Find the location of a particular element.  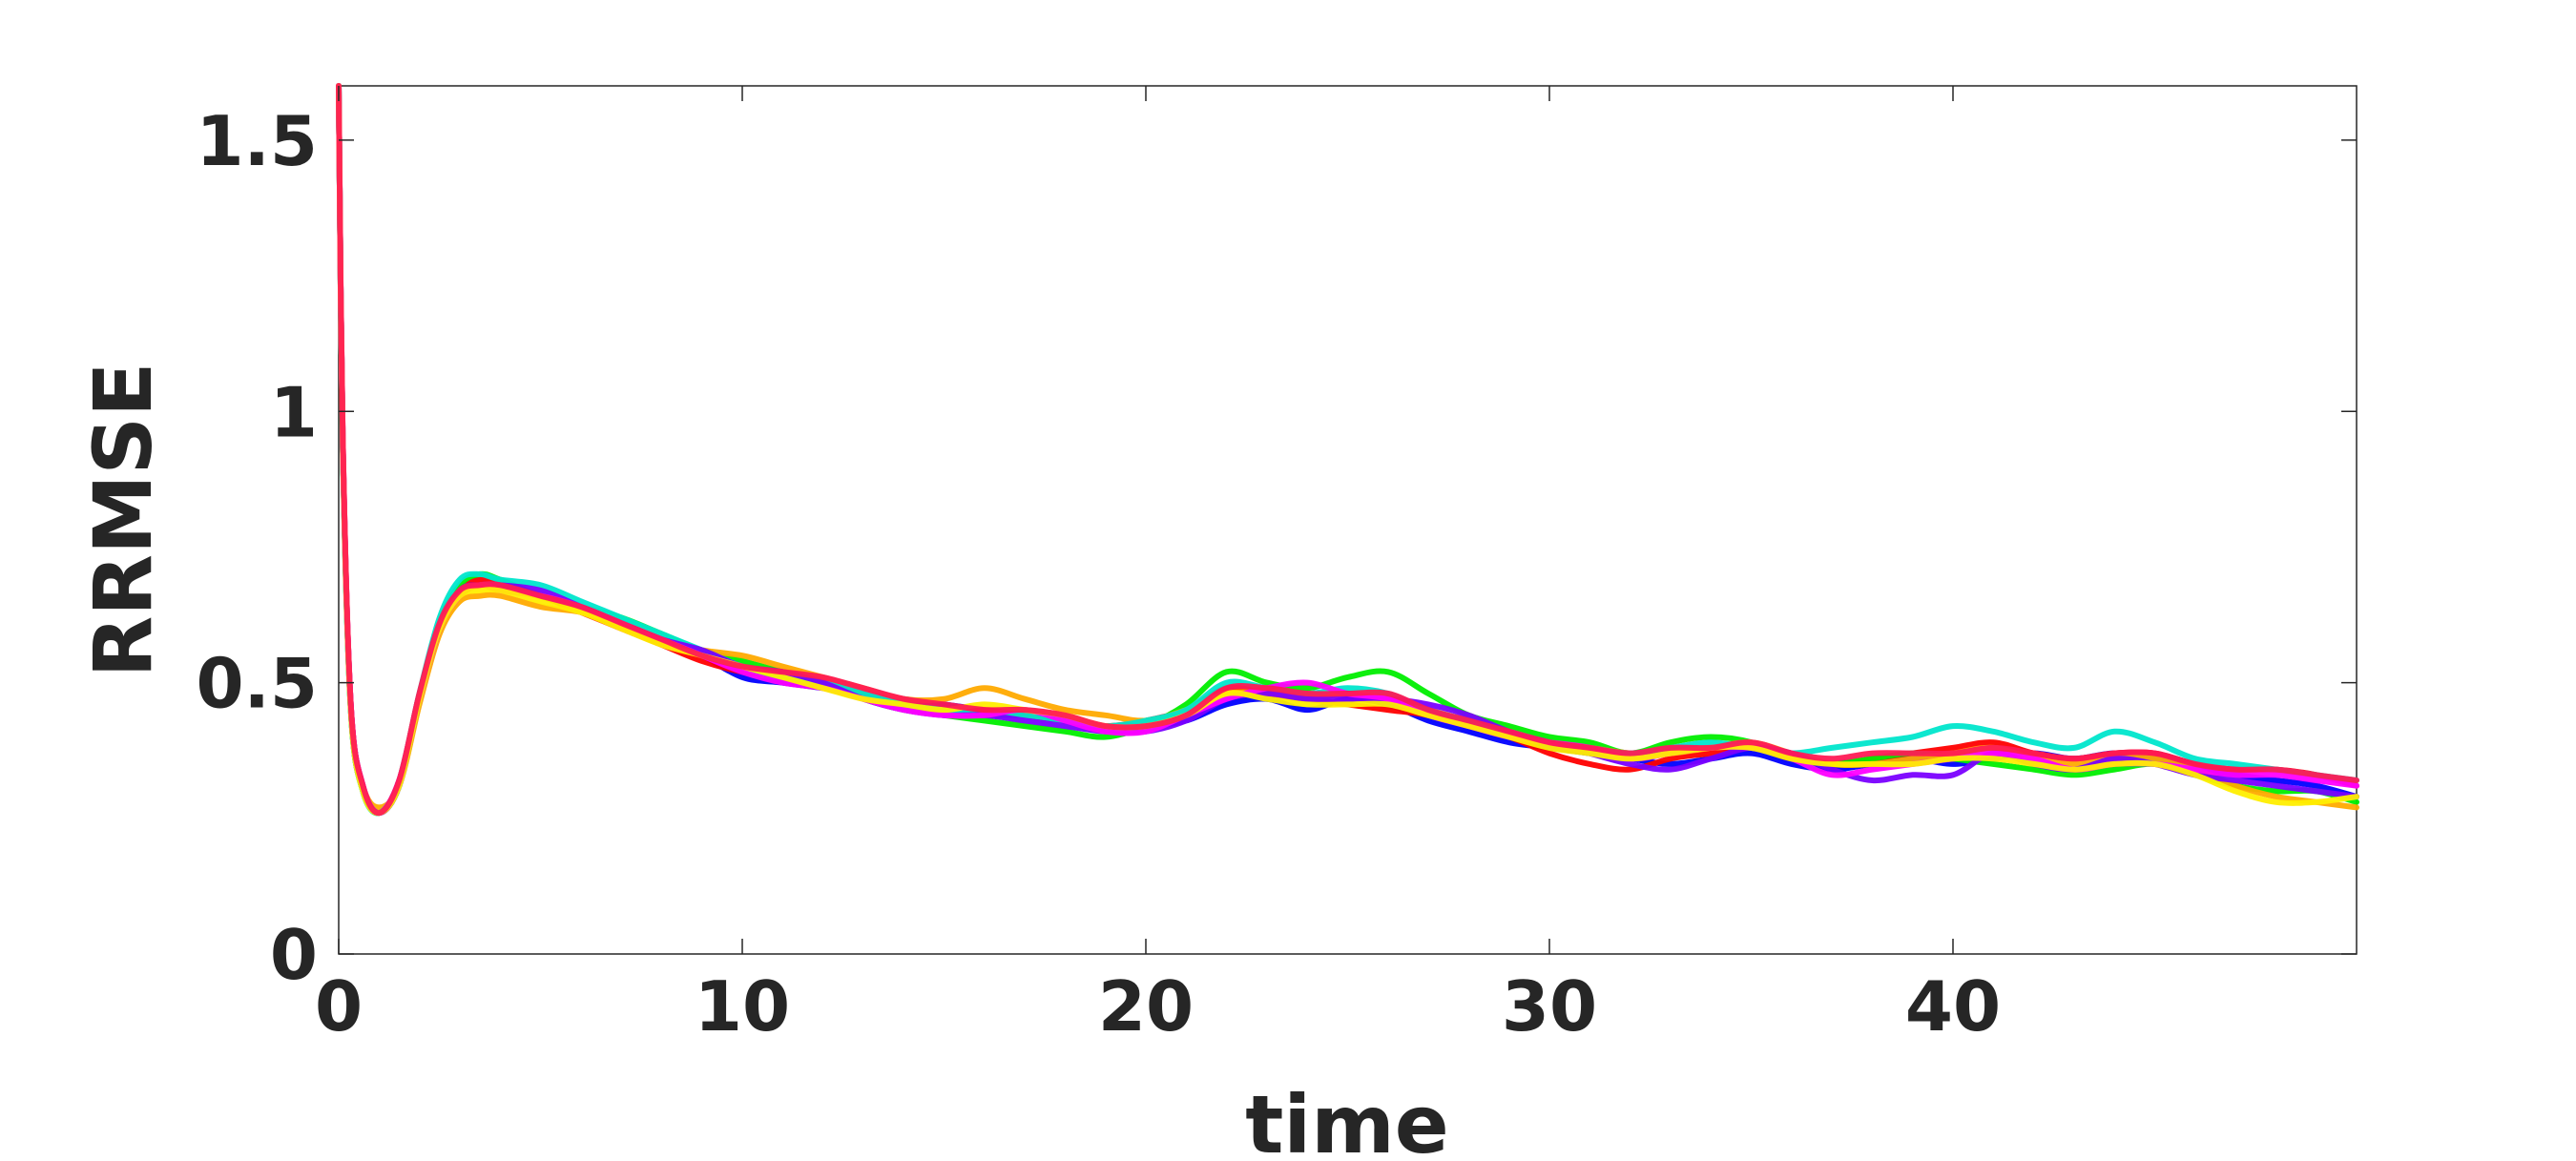

y-tick-label-3: 1.5 is located at coordinates (257, 141).